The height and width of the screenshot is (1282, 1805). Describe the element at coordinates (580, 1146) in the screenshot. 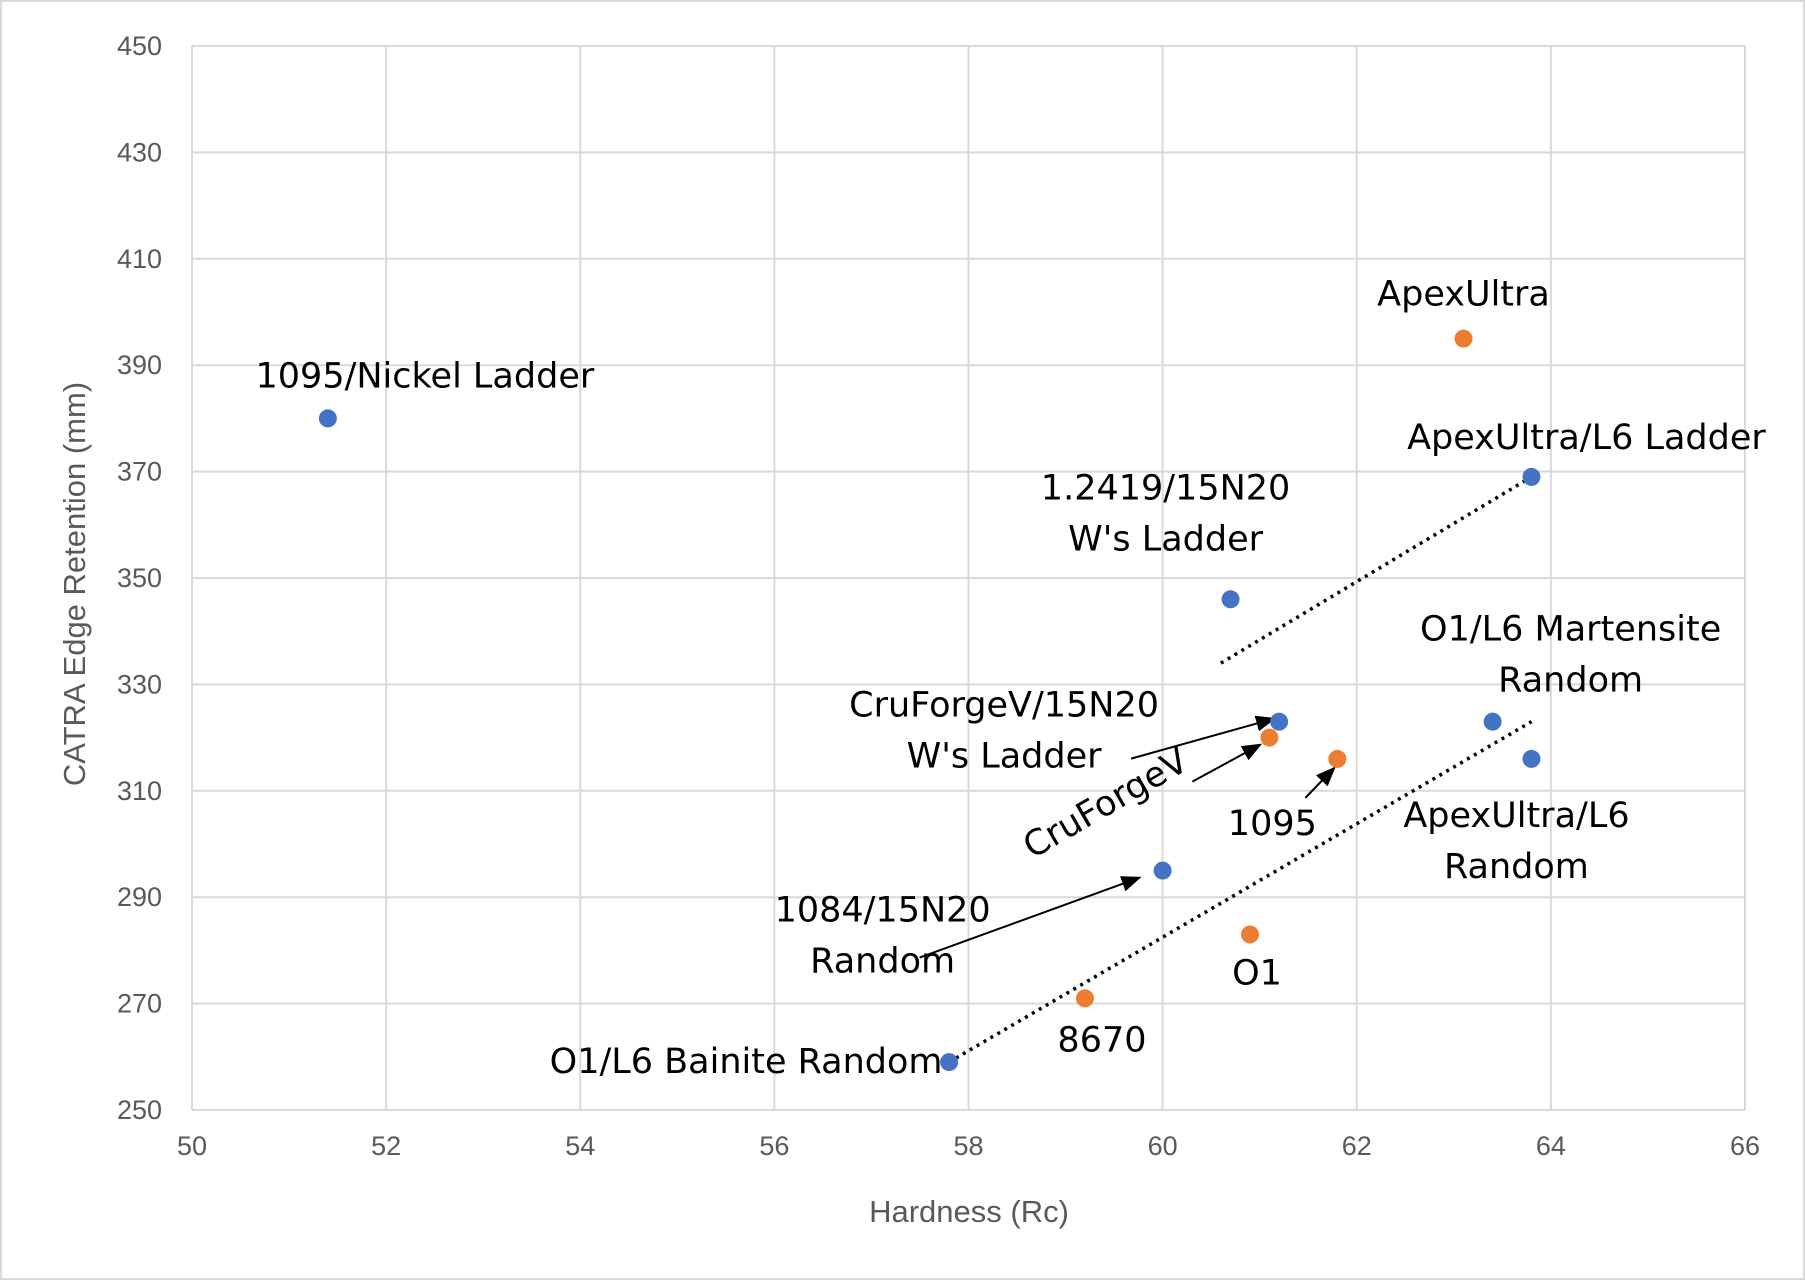

I see `x-tick-label: 54` at that location.